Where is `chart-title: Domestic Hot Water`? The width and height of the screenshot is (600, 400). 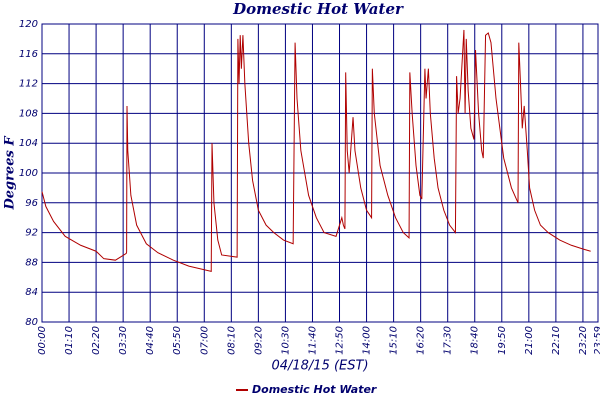
chart-title: Domestic Hot Water is located at coordinates (318, 9).